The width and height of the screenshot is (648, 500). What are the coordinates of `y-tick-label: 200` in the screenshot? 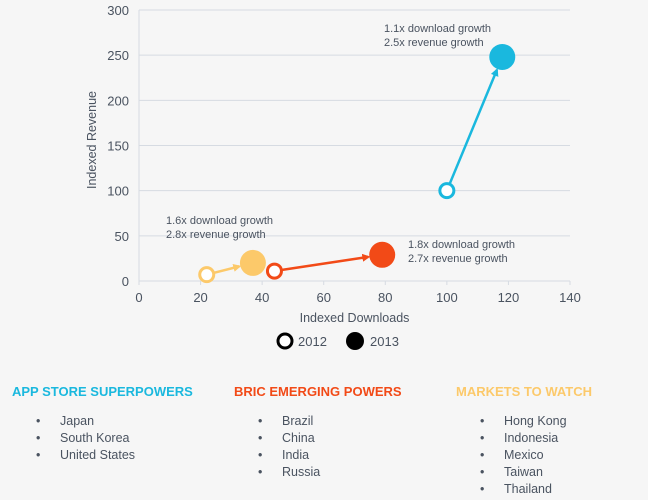 It's located at (118, 100).